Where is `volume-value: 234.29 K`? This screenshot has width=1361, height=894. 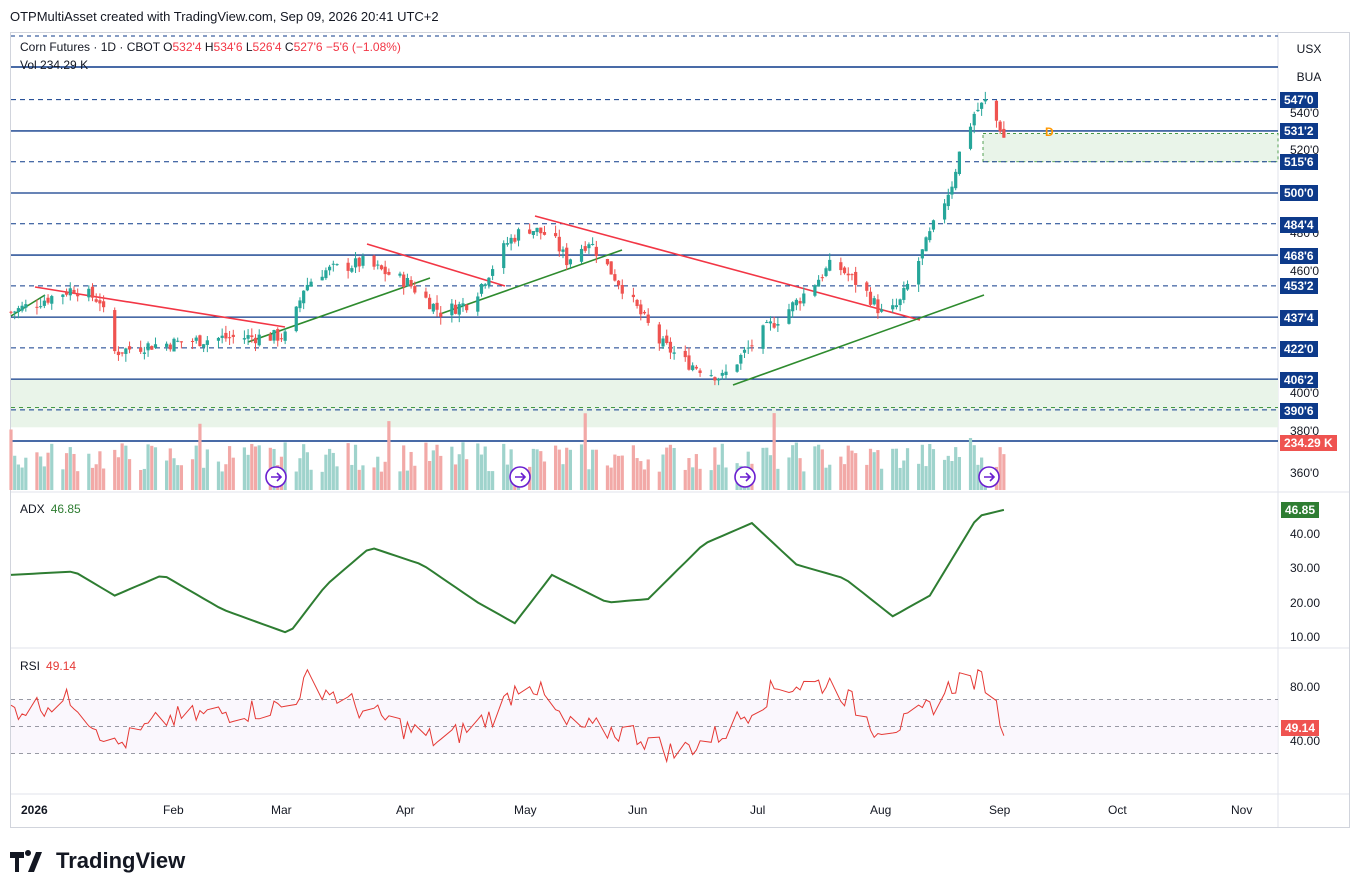 volume-value: 234.29 K is located at coordinates (64, 65).